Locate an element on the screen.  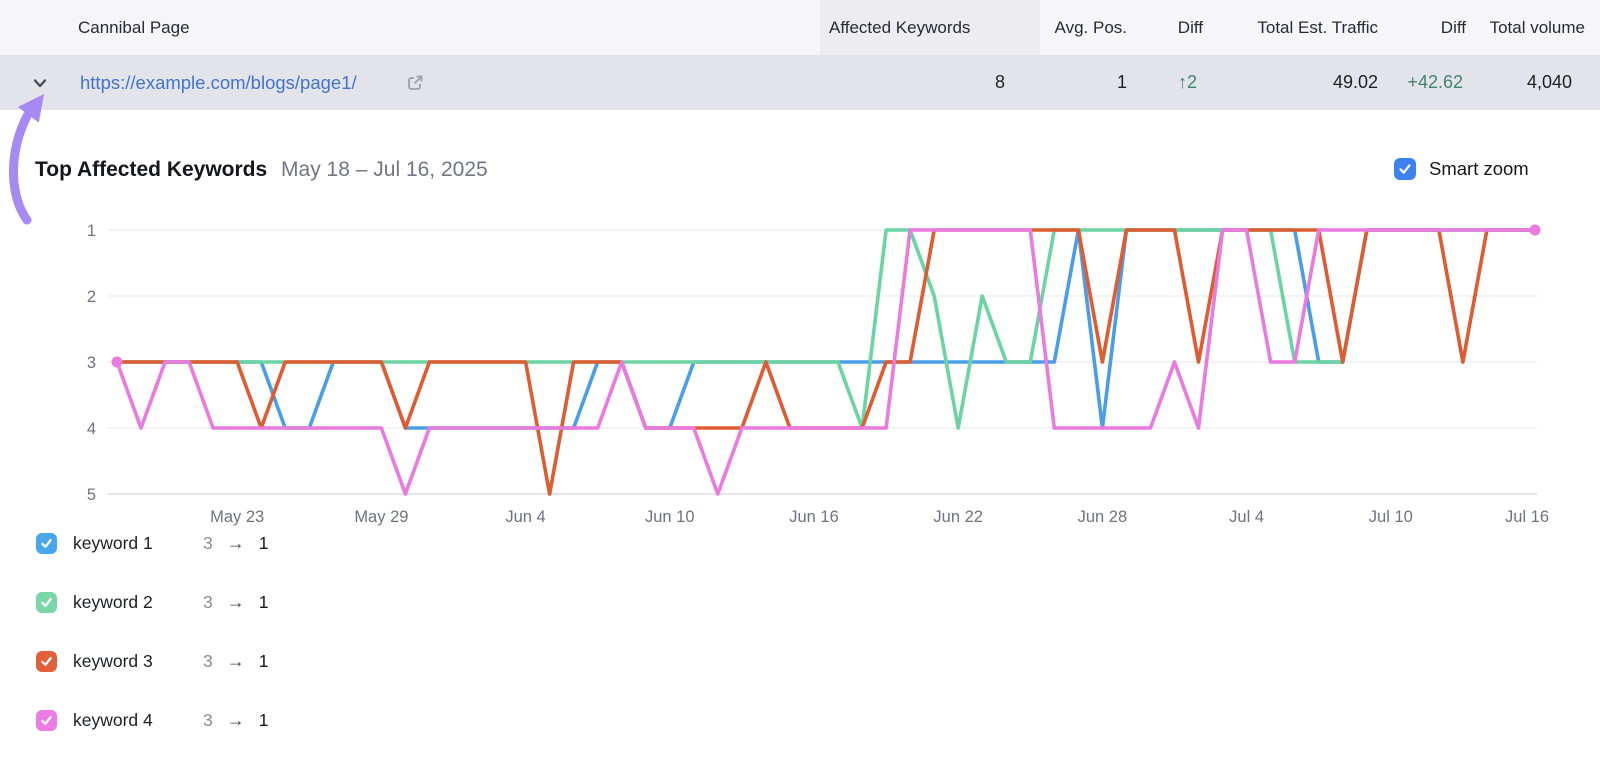
x-axis-tick-label: Jul 10 is located at coordinates (1391, 517).